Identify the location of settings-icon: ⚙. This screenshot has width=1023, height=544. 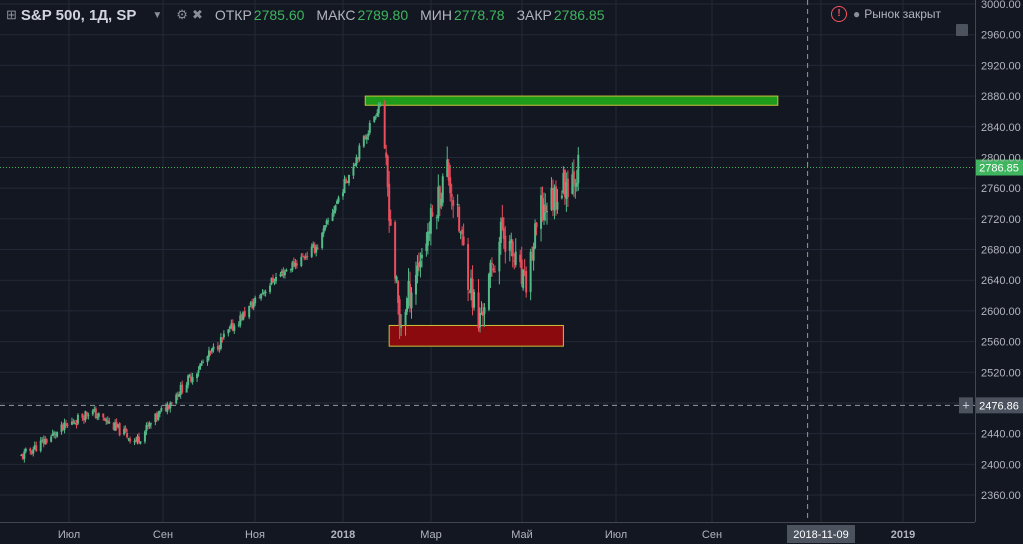
(182, 14).